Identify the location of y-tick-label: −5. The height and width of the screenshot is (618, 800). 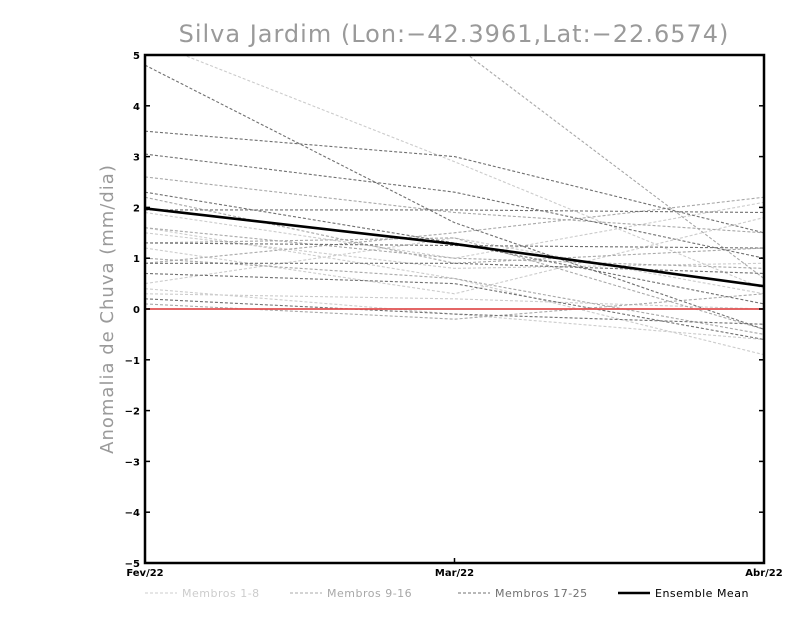
(132, 564).